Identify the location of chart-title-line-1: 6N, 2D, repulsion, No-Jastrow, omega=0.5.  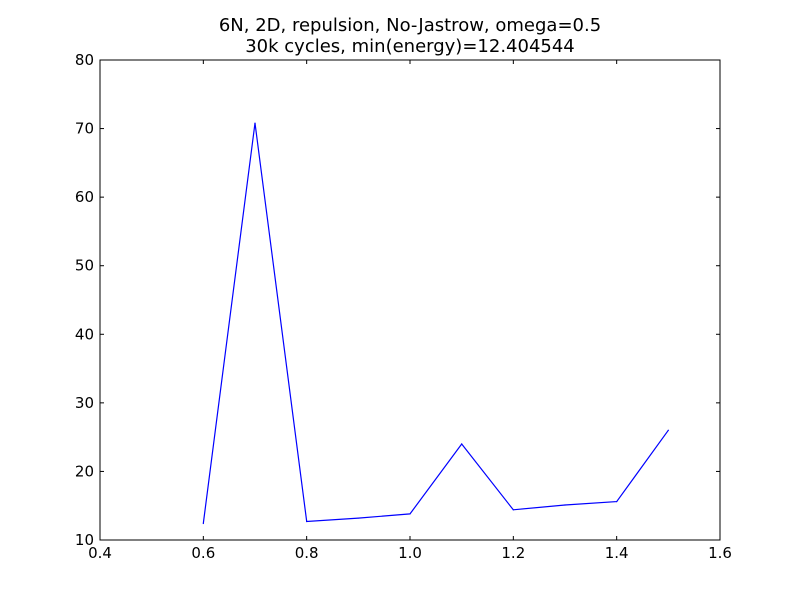
(410, 25).